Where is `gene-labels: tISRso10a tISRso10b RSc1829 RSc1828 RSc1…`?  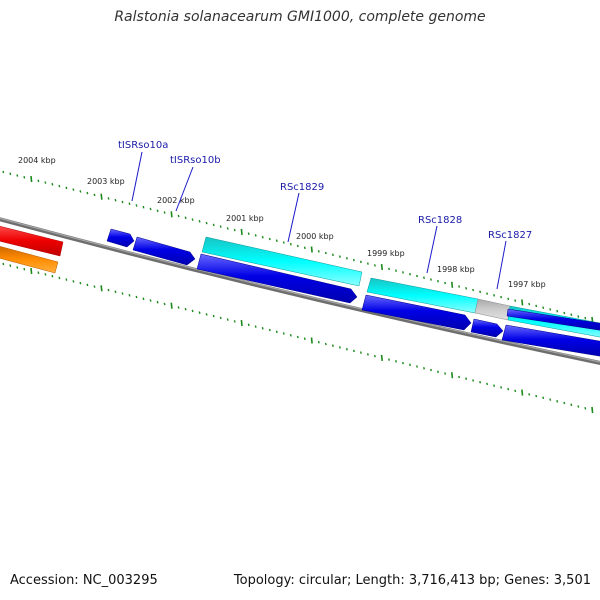
gene-labels: tISRso10a tISRso10b RSc1829 RSc1828 RSc1… is located at coordinates (325, 190).